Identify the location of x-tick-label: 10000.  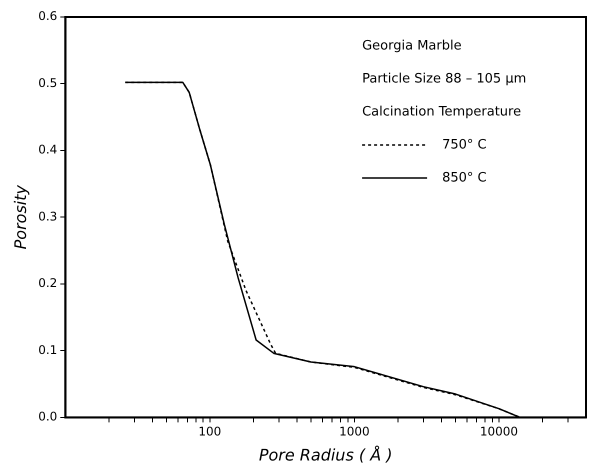
(499, 431).